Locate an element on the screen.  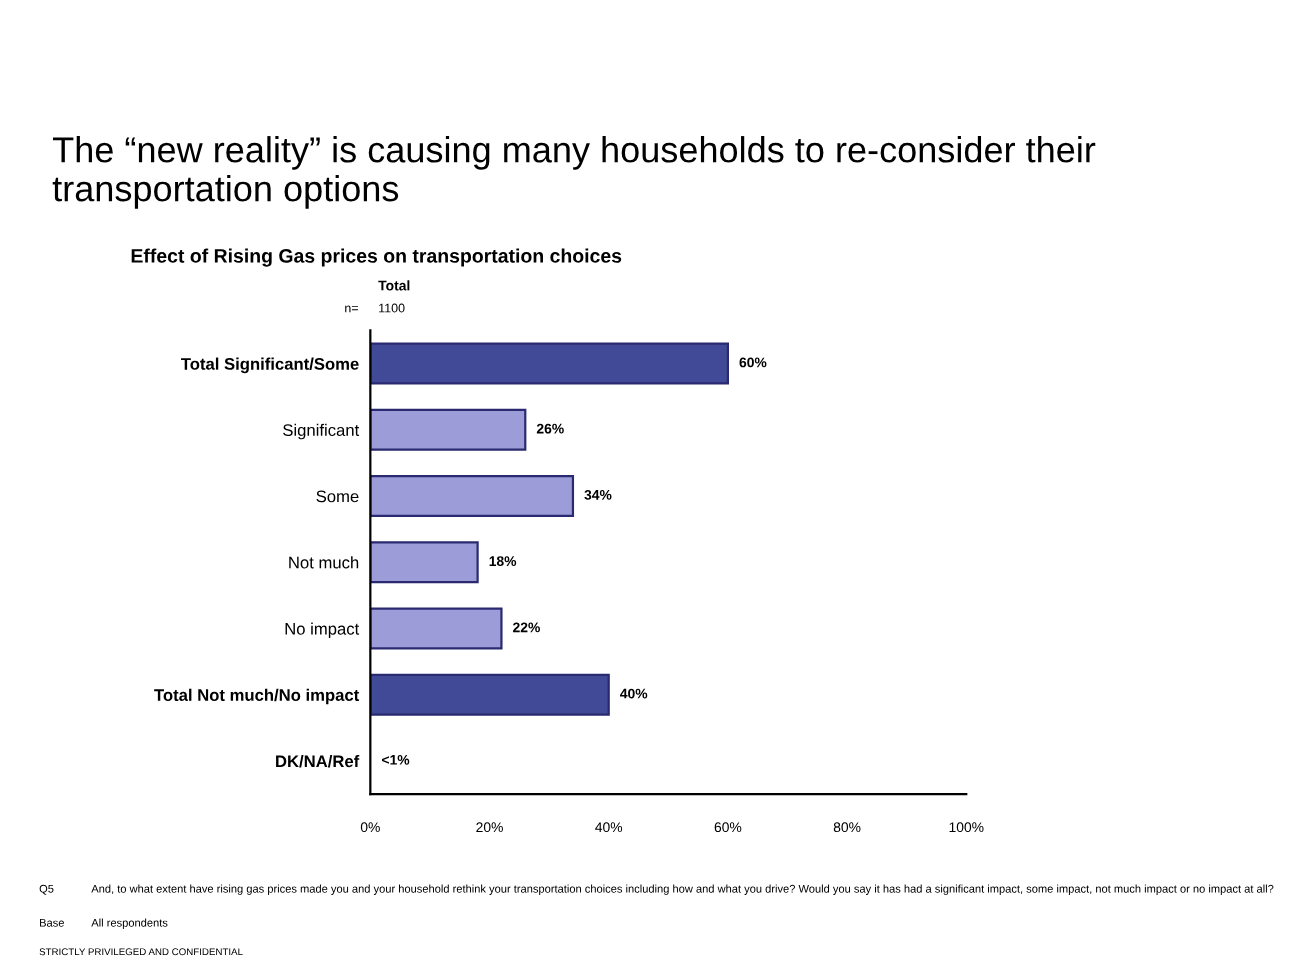
y-tick-label: Some is located at coordinates (337, 496).